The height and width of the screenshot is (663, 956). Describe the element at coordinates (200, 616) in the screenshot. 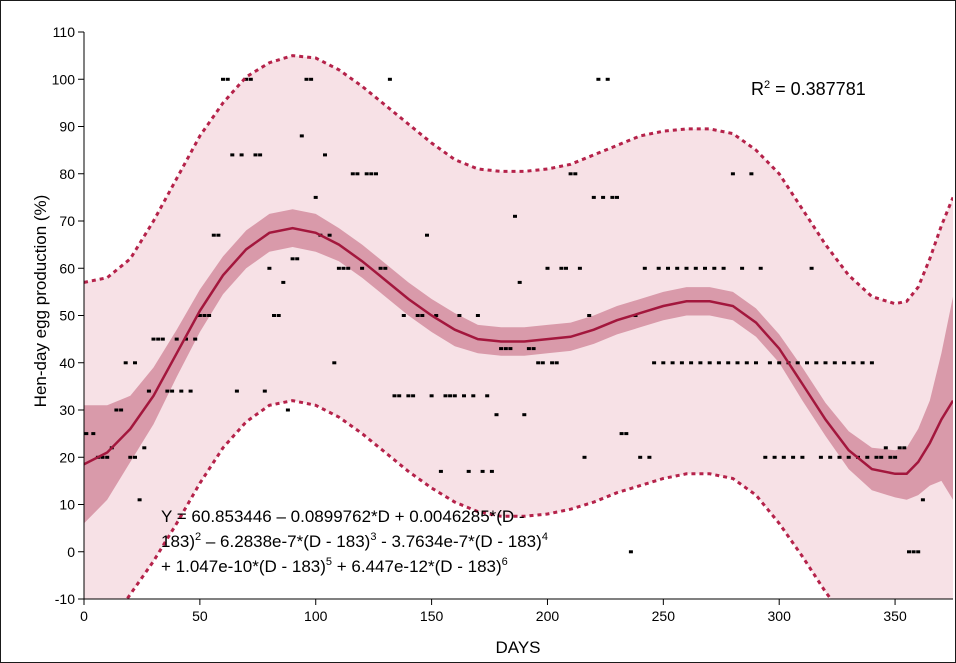

I see `x-tick-label: 50` at that location.